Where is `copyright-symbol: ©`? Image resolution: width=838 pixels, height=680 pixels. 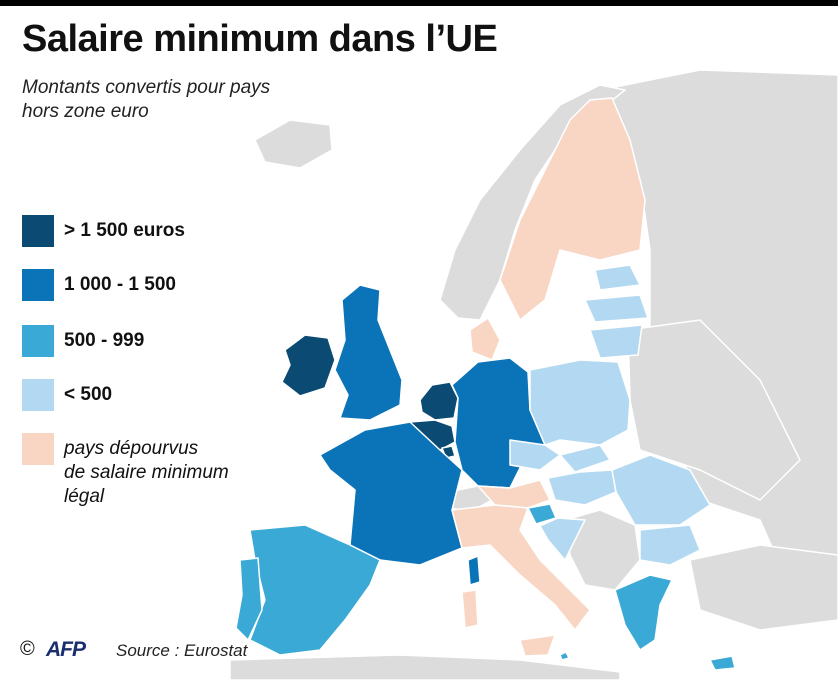
copyright-symbol: © is located at coordinates (27, 649).